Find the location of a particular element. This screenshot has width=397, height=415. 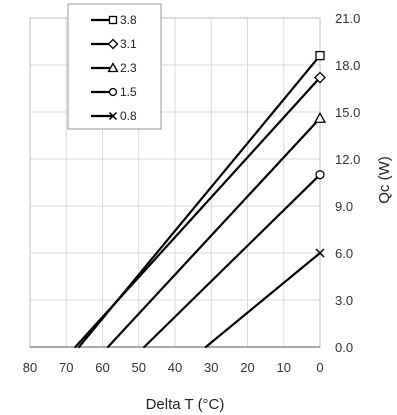

y-tick-label: 15.0 is located at coordinates (347, 112).